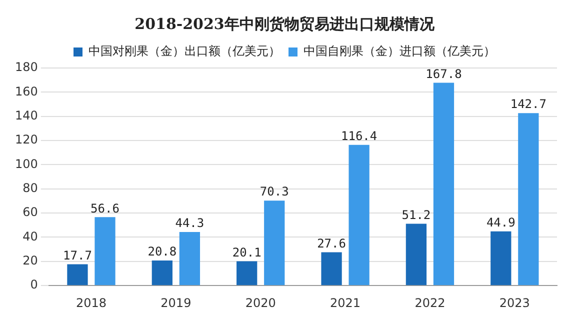 The image size is (575, 326). I want to click on x-tick-label: 2020, so click(260, 303).